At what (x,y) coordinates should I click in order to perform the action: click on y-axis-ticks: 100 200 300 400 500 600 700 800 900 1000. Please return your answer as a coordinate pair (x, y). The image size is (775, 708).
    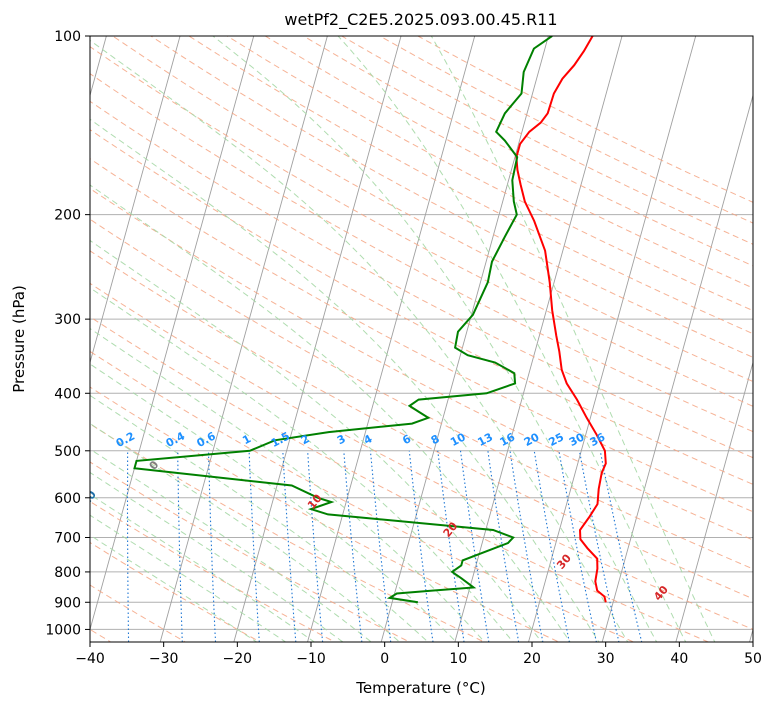
    Looking at the image, I should click on (67, 333).